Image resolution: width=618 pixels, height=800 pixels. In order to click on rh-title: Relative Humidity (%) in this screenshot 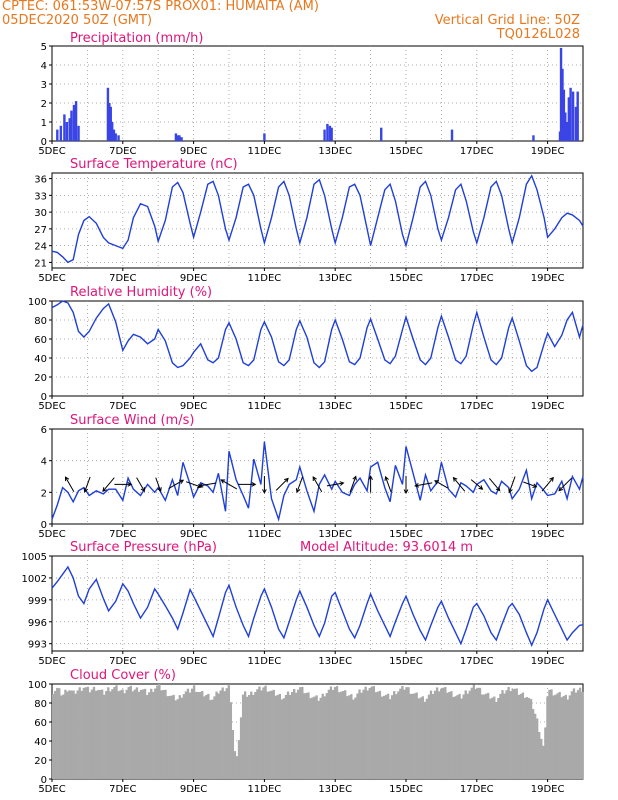, I will do `click(141, 292)`.